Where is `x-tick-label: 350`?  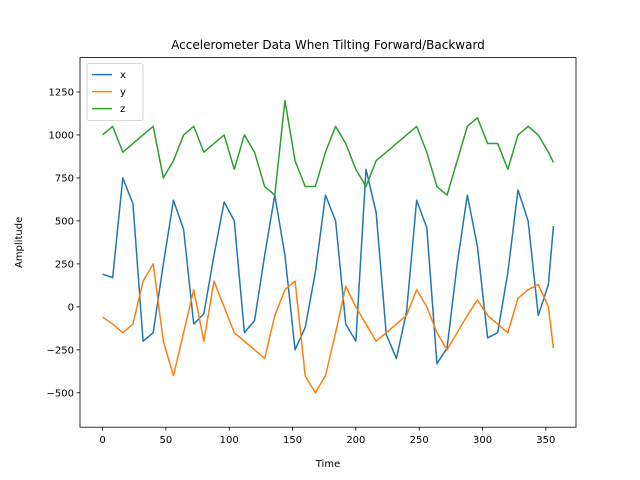
x-tick-label: 350 is located at coordinates (545, 440).